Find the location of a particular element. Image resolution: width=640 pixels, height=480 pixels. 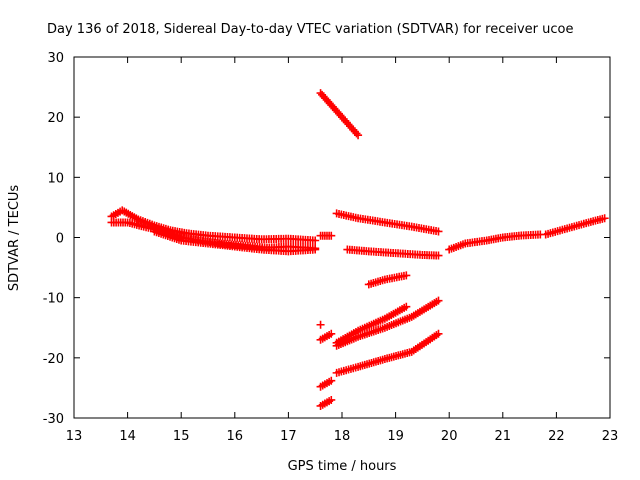

x-tick-label: 22 is located at coordinates (556, 436).